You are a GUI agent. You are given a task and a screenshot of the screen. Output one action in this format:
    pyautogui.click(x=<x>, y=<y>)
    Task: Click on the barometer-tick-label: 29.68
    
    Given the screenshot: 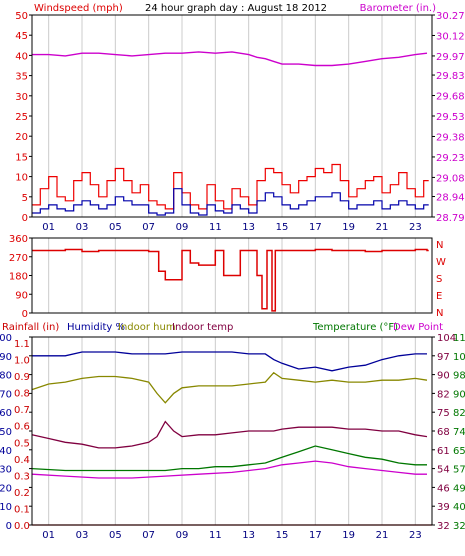 What is the action you would take?
    pyautogui.click(x=450, y=97)
    